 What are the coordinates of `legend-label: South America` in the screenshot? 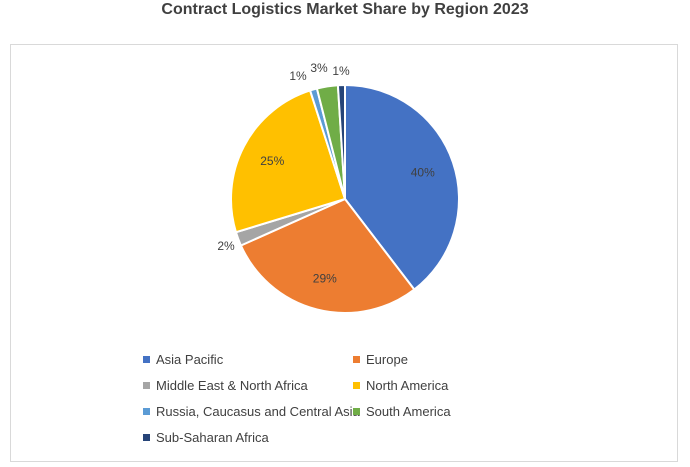 It's located at (408, 411).